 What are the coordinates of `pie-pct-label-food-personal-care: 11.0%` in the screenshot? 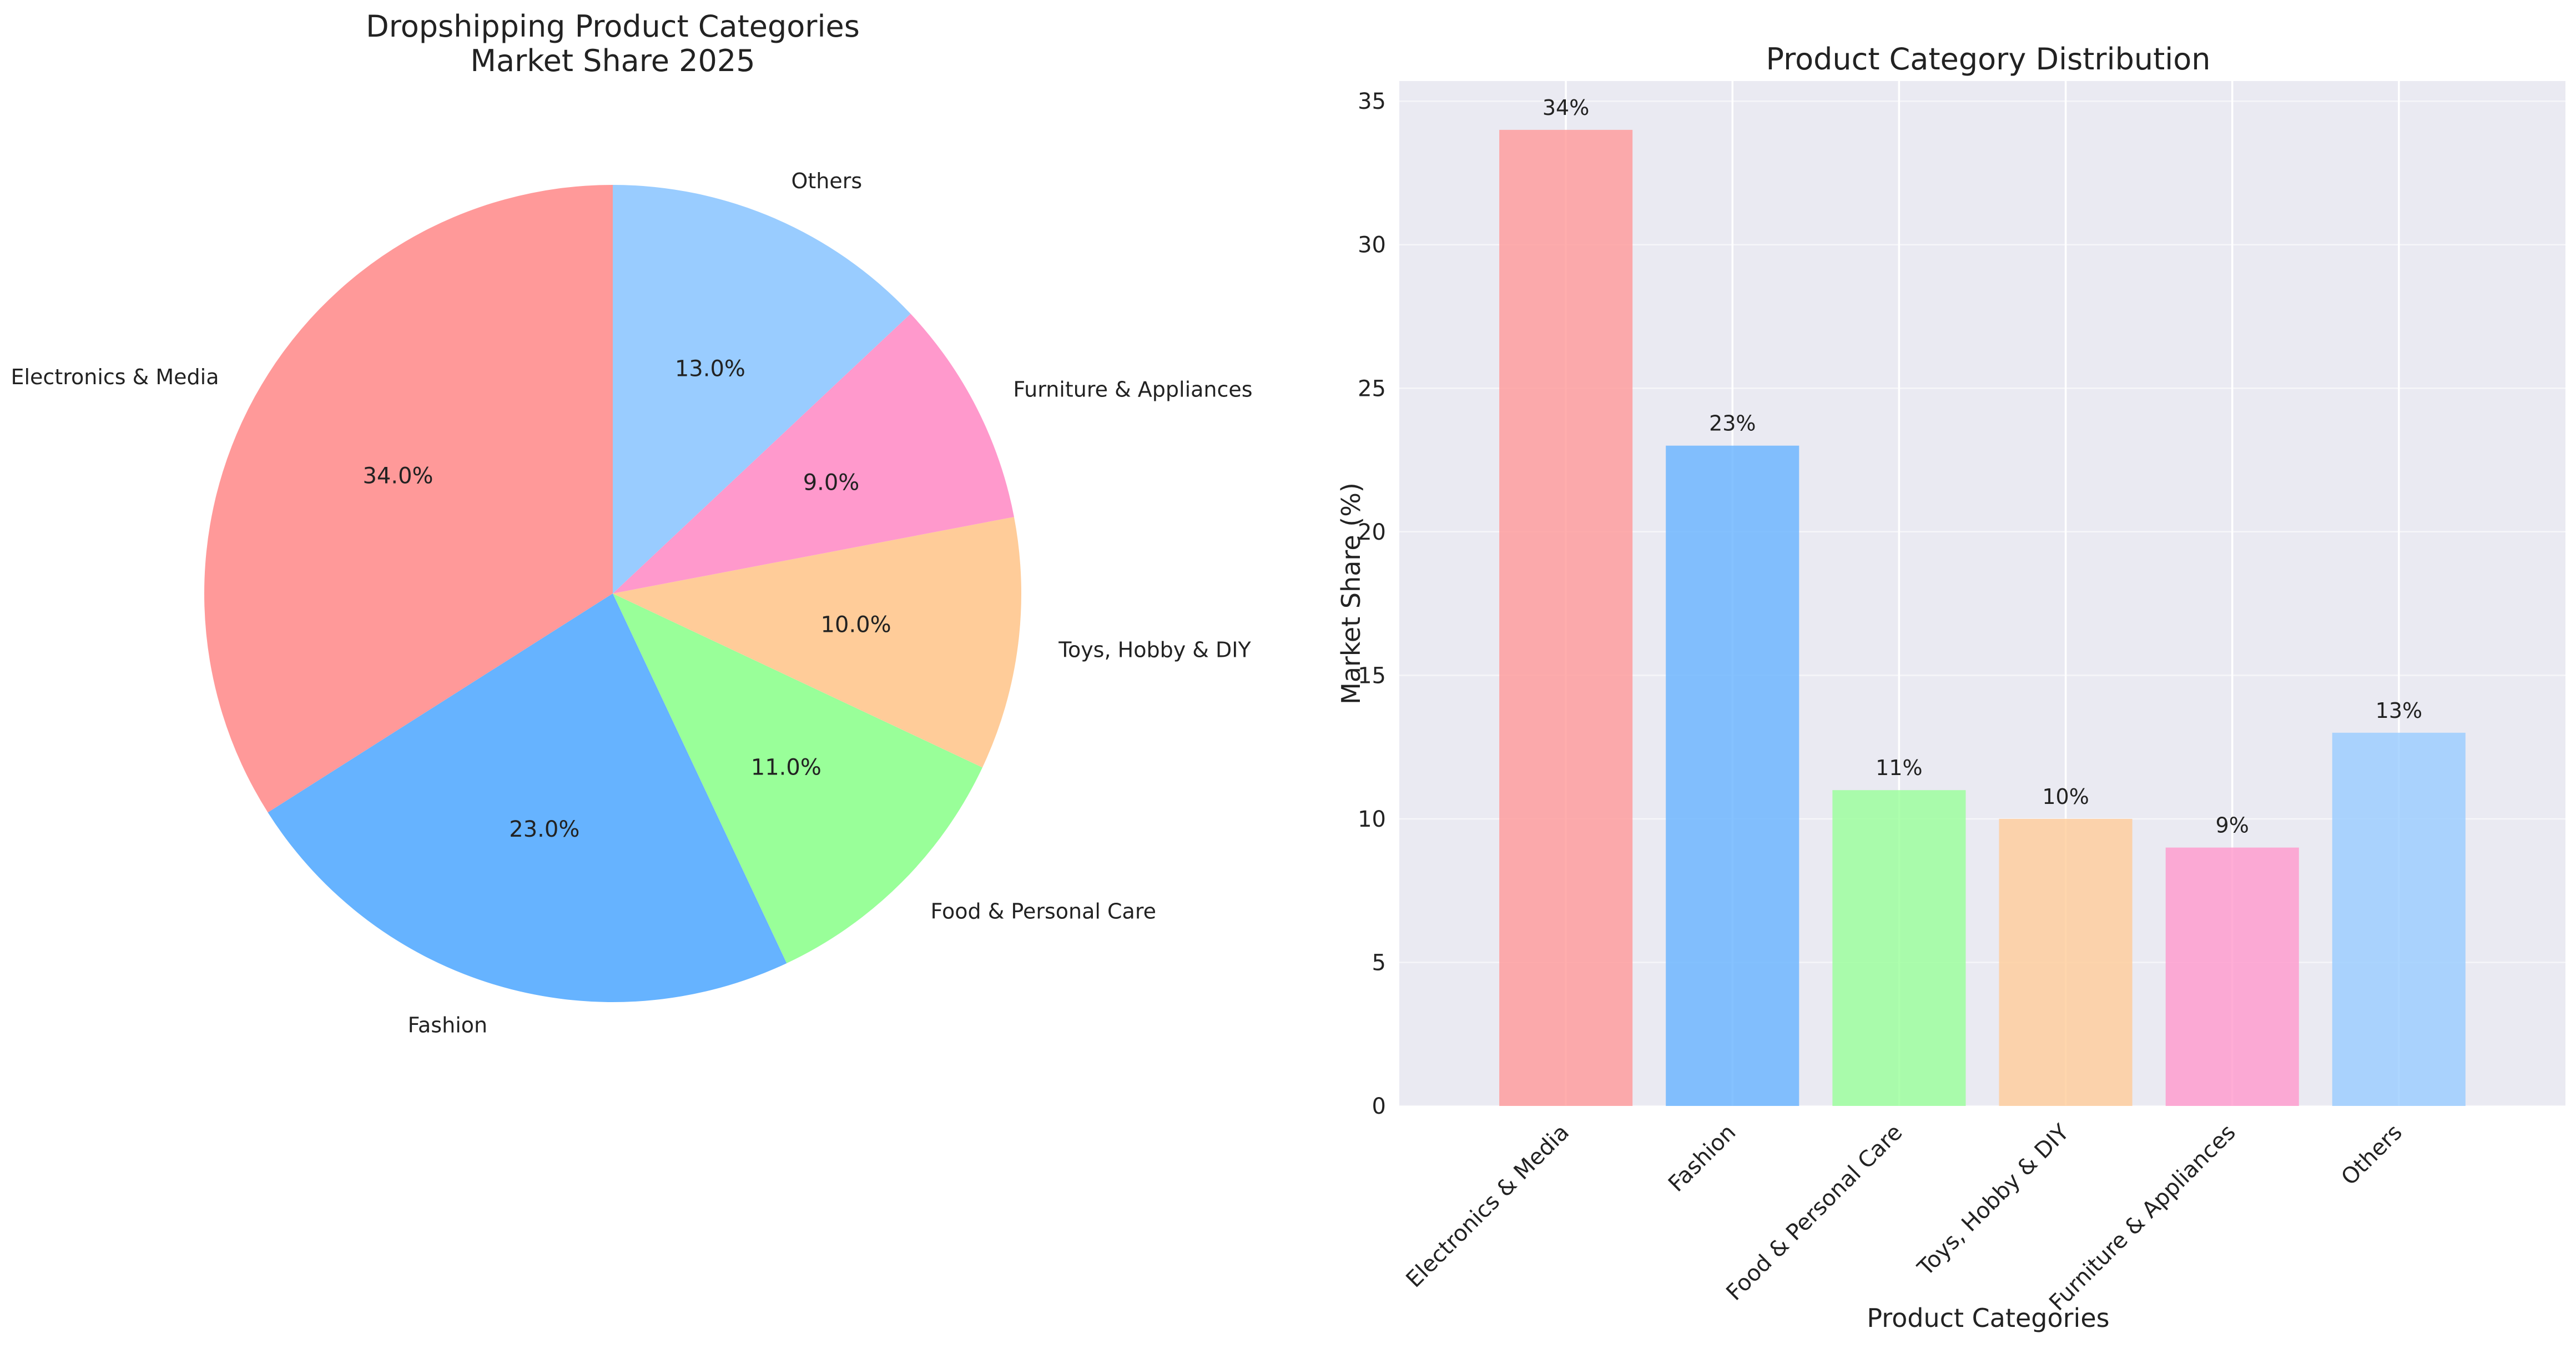 It's located at (786, 767).